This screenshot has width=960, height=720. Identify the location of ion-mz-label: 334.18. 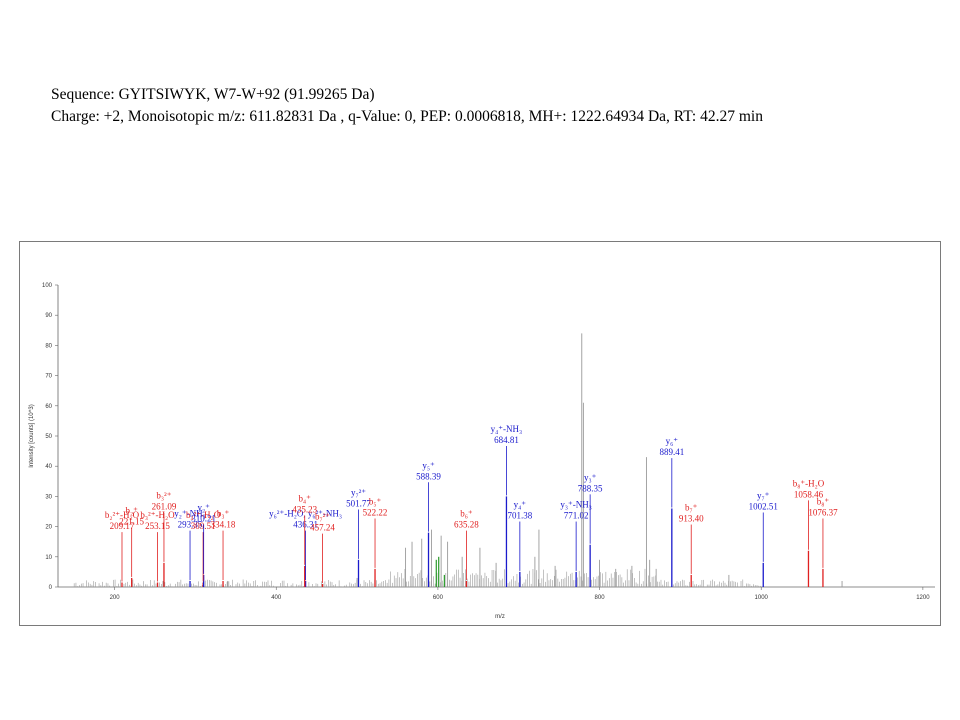
(223, 525).